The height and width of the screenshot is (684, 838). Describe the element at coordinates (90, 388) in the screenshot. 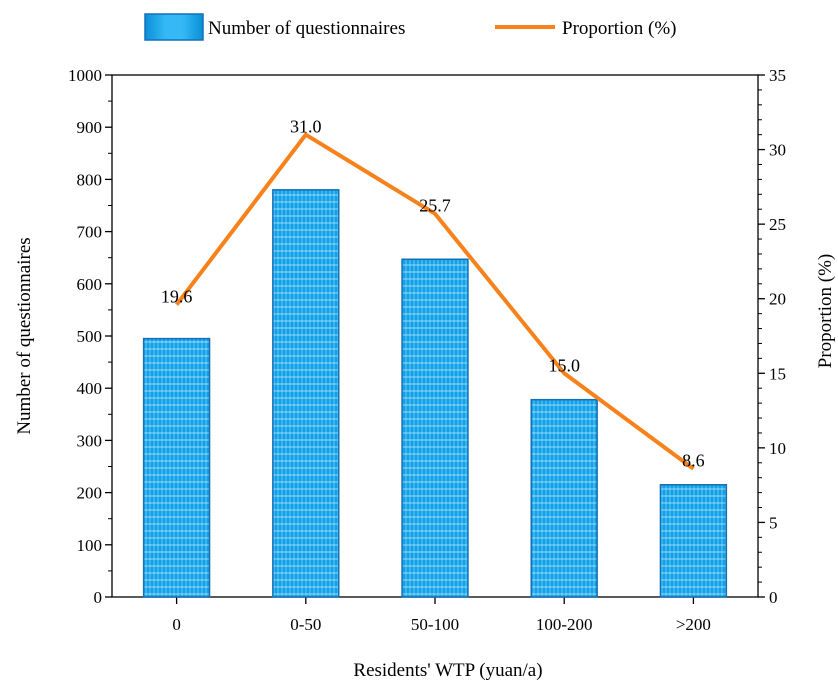

I see `y-axis-tick-label: 400` at that location.